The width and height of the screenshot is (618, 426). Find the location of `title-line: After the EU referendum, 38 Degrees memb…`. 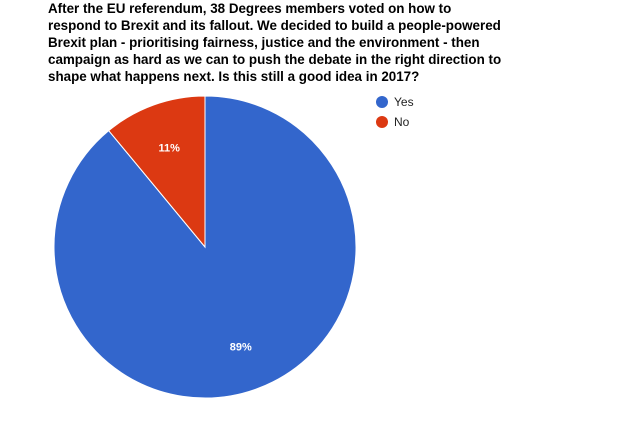

title-line: After the EU referendum, 38 Degrees memb… is located at coordinates (250, 8).